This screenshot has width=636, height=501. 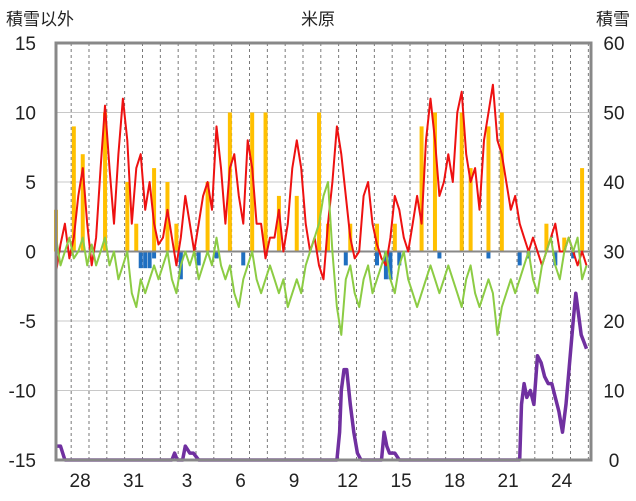 What do you see at coordinates (562, 481) in the screenshot?
I see `x-tick-label: 24` at bounding box center [562, 481].